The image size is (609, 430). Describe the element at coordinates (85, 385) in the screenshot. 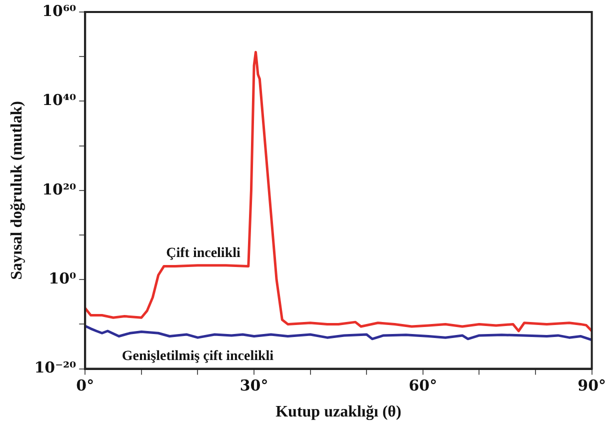

I see `x-tick-label: 0°` at that location.